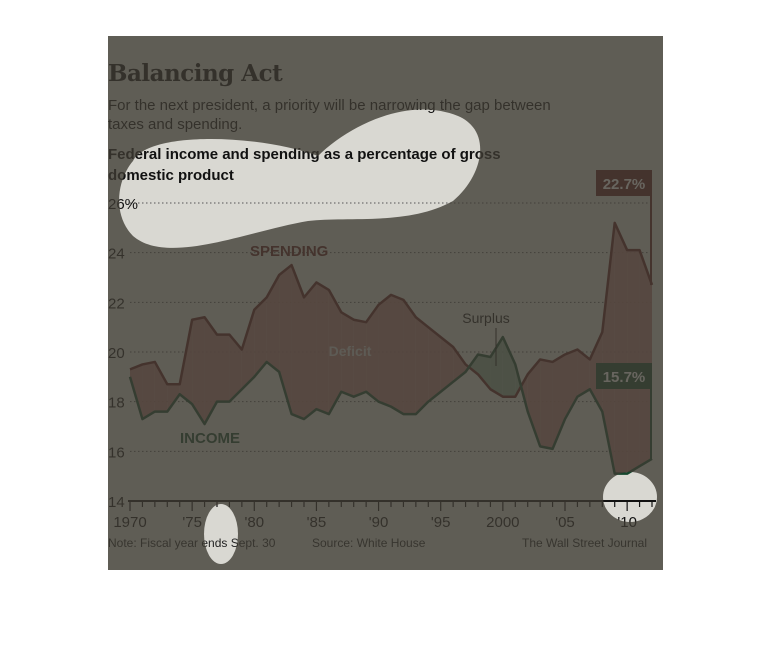 This screenshot has width=770, height=664. I want to click on x-tick-label: '95, so click(441, 522).